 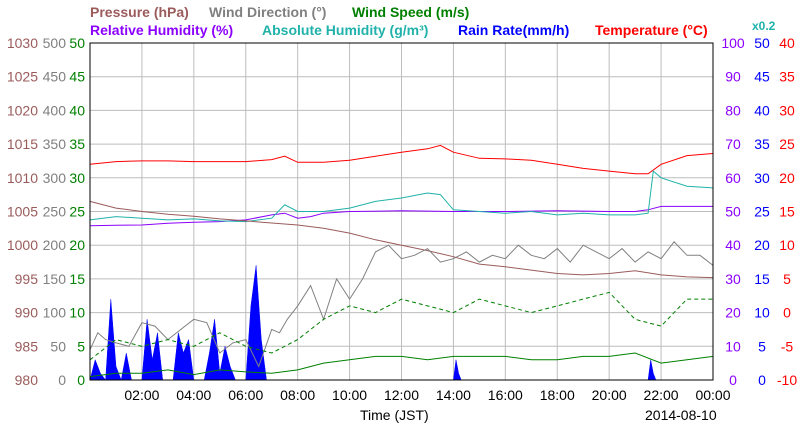 I want to click on series-pressure-hpa, so click(x=401, y=239).